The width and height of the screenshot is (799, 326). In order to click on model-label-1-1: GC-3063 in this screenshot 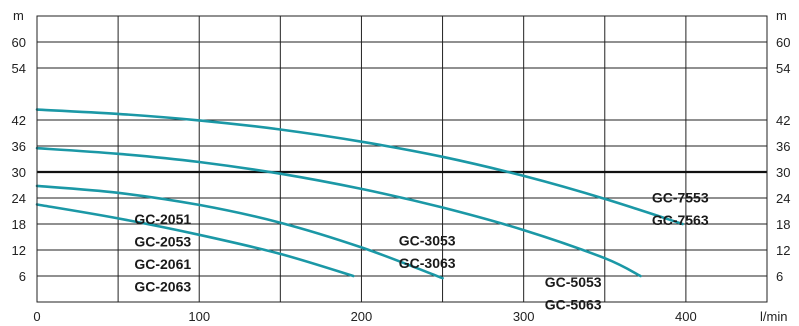, I will do `click(427, 263)`.